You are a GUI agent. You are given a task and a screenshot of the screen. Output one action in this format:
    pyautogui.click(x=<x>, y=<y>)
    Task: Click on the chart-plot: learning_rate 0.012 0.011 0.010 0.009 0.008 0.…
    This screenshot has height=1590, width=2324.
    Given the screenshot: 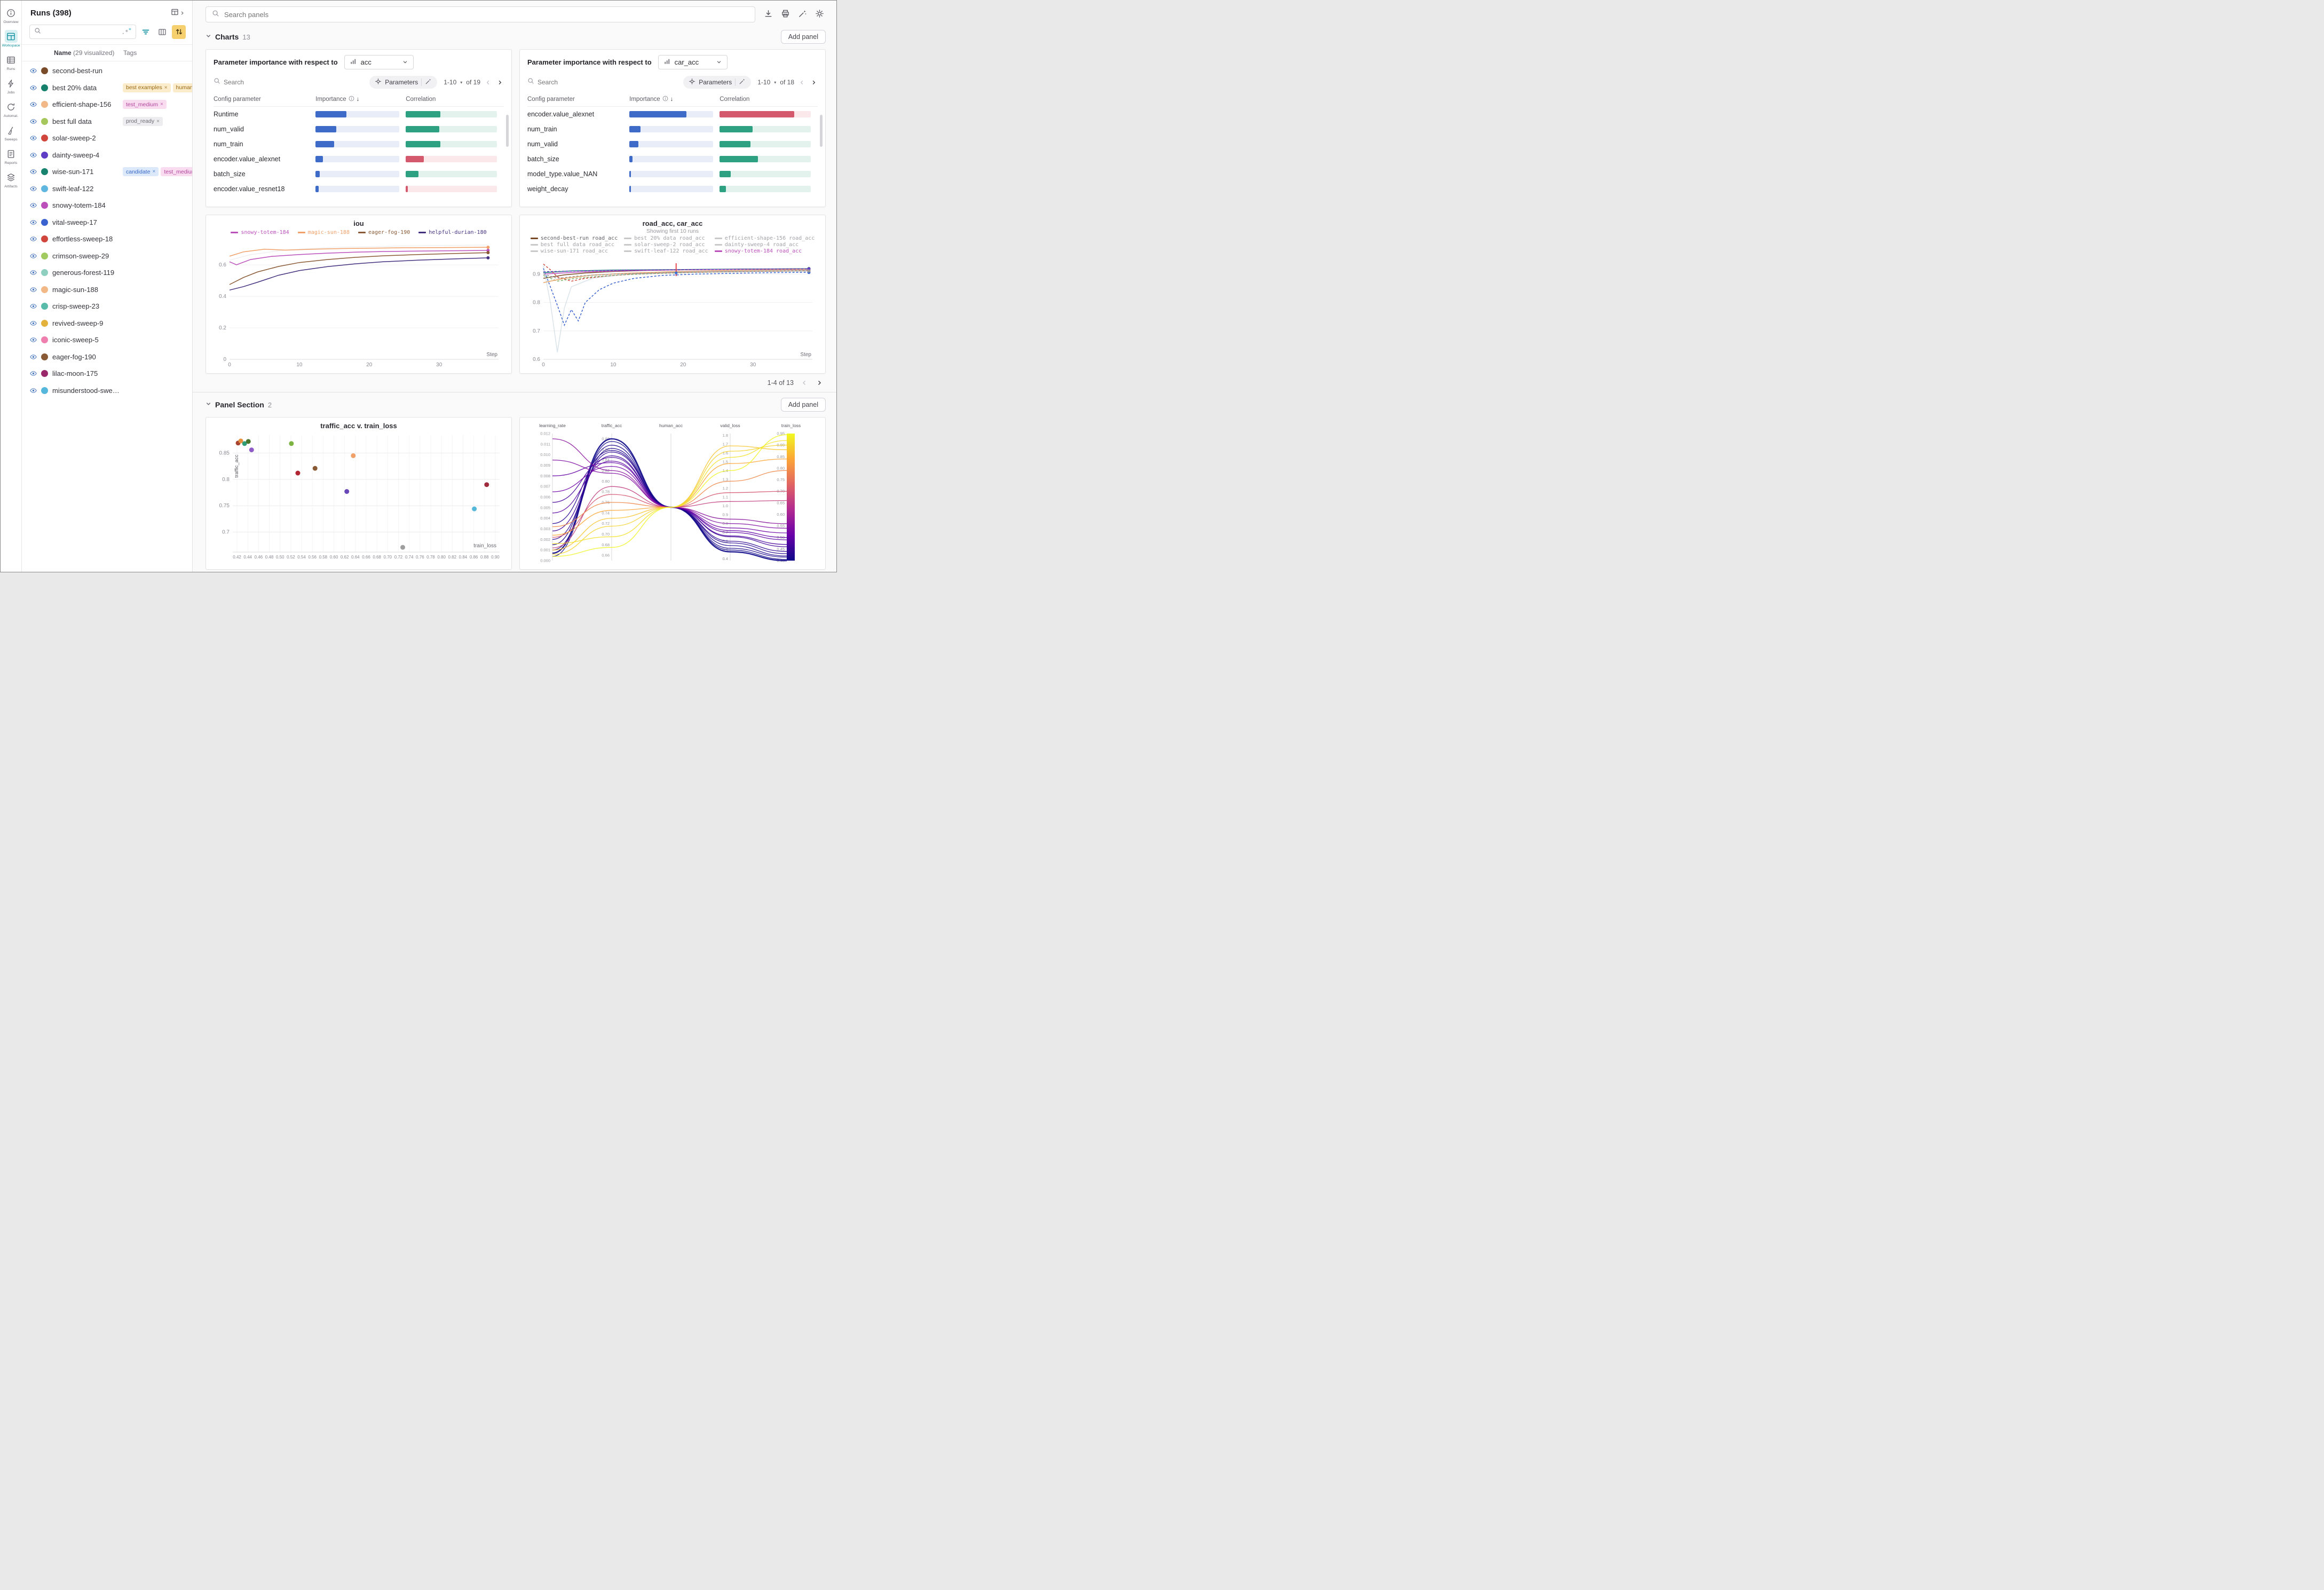 What is the action you would take?
    pyautogui.click(x=672, y=494)
    